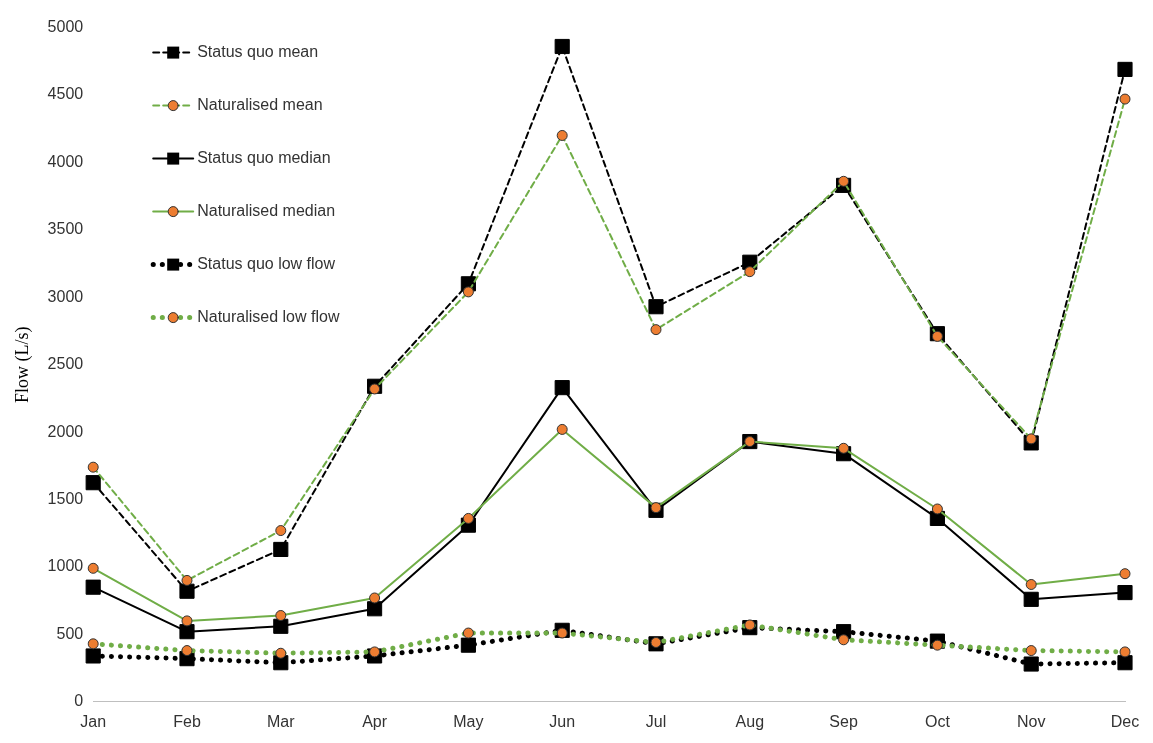 This screenshot has height=743, width=1153. What do you see at coordinates (65, 94) in the screenshot?
I see `y-tick-label: 4500` at bounding box center [65, 94].